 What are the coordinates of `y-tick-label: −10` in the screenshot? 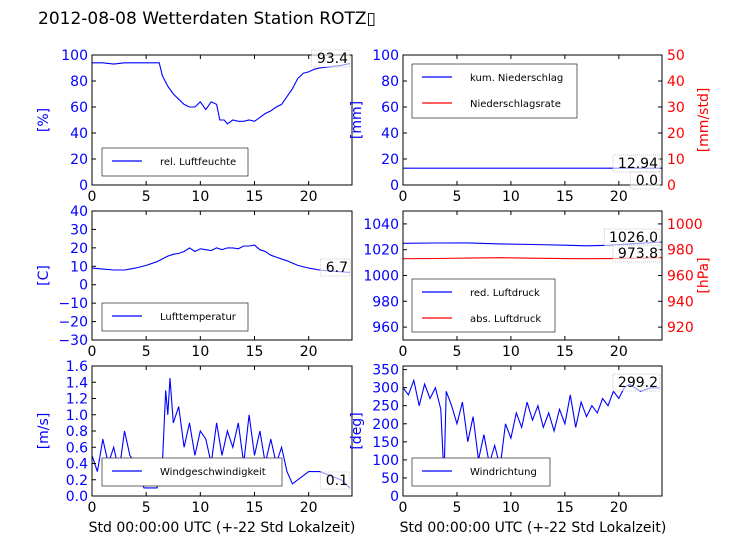 It's located at (73, 304).